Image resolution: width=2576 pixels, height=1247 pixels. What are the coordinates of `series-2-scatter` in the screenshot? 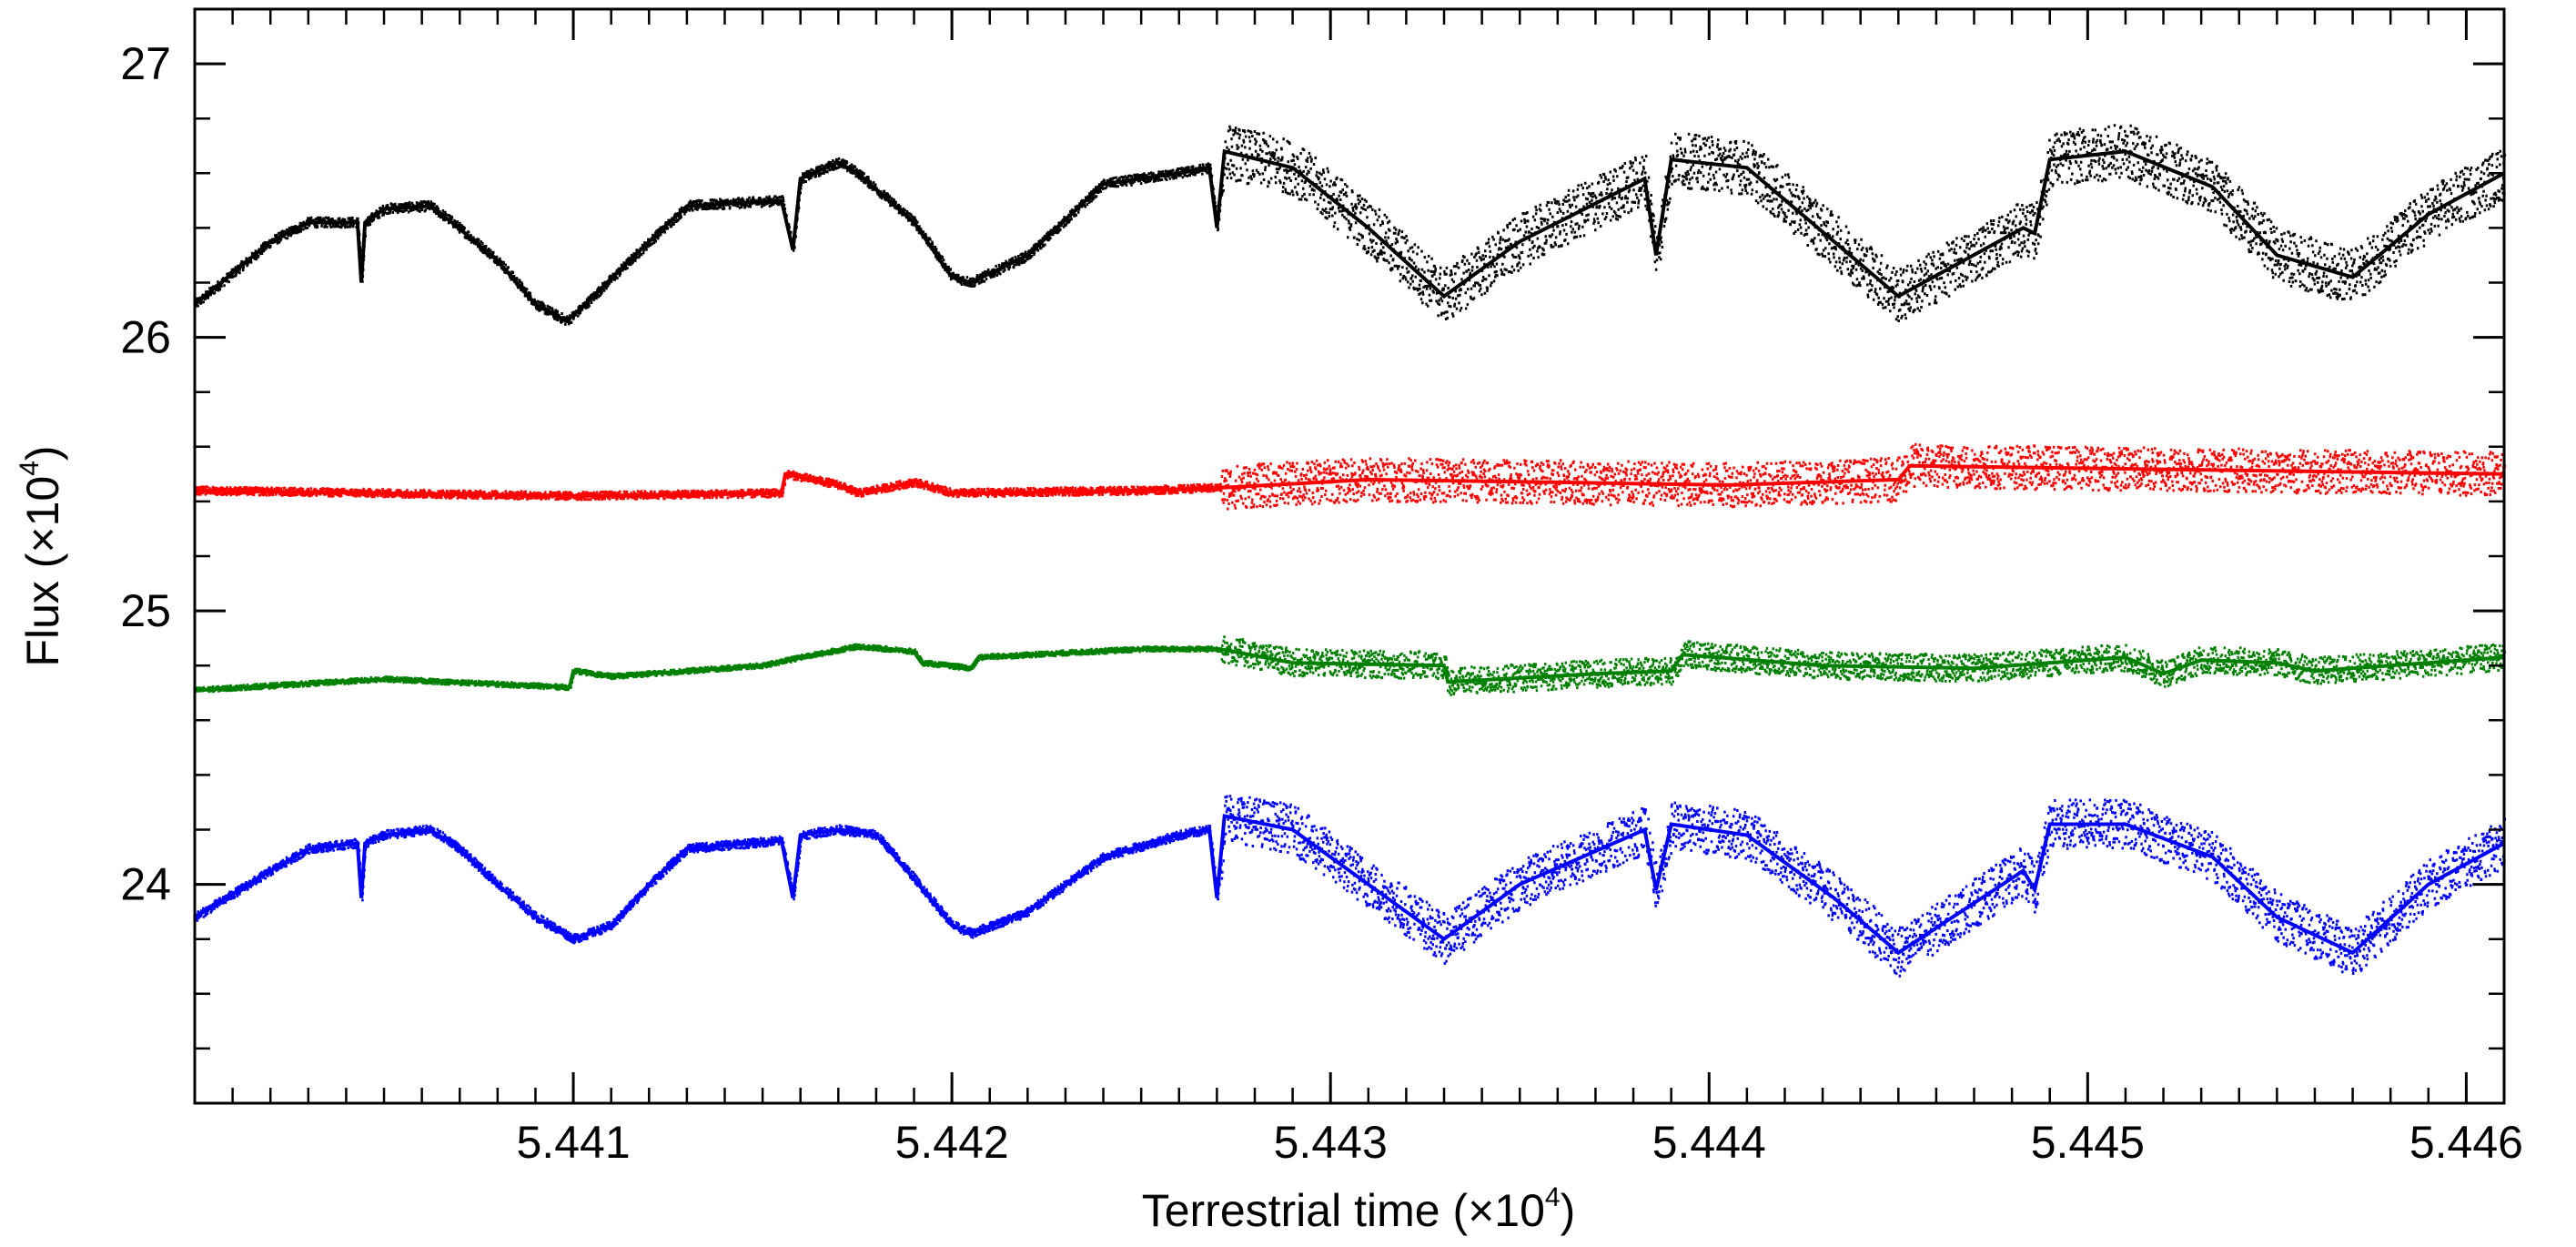 It's located at (1351, 476).